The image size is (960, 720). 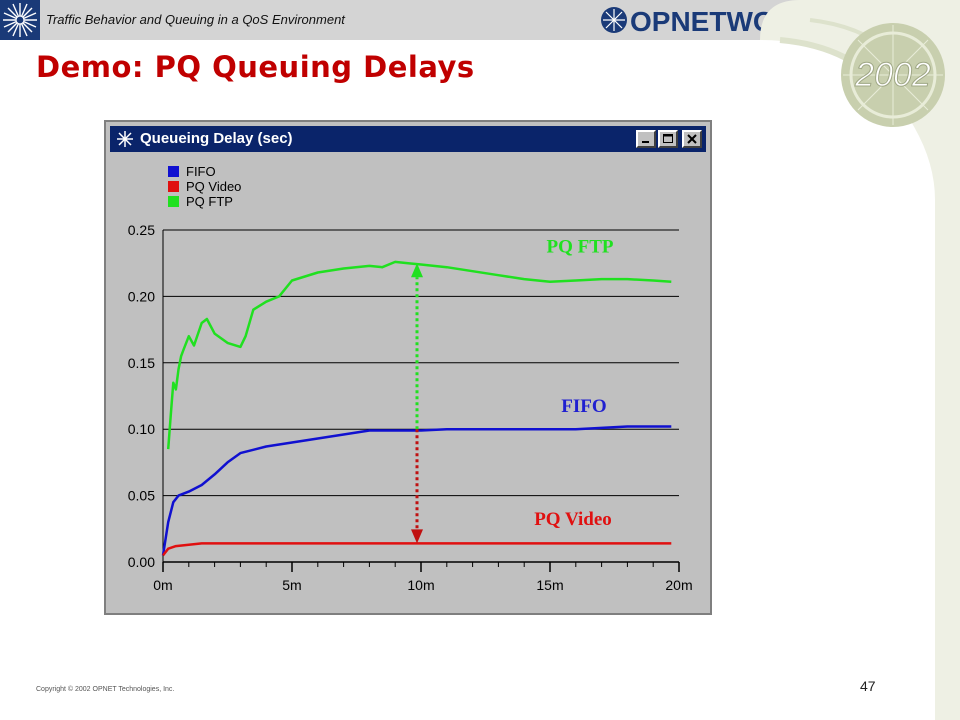 What do you see at coordinates (162, 585) in the screenshot?
I see `x-tick-label: 0m` at bounding box center [162, 585].